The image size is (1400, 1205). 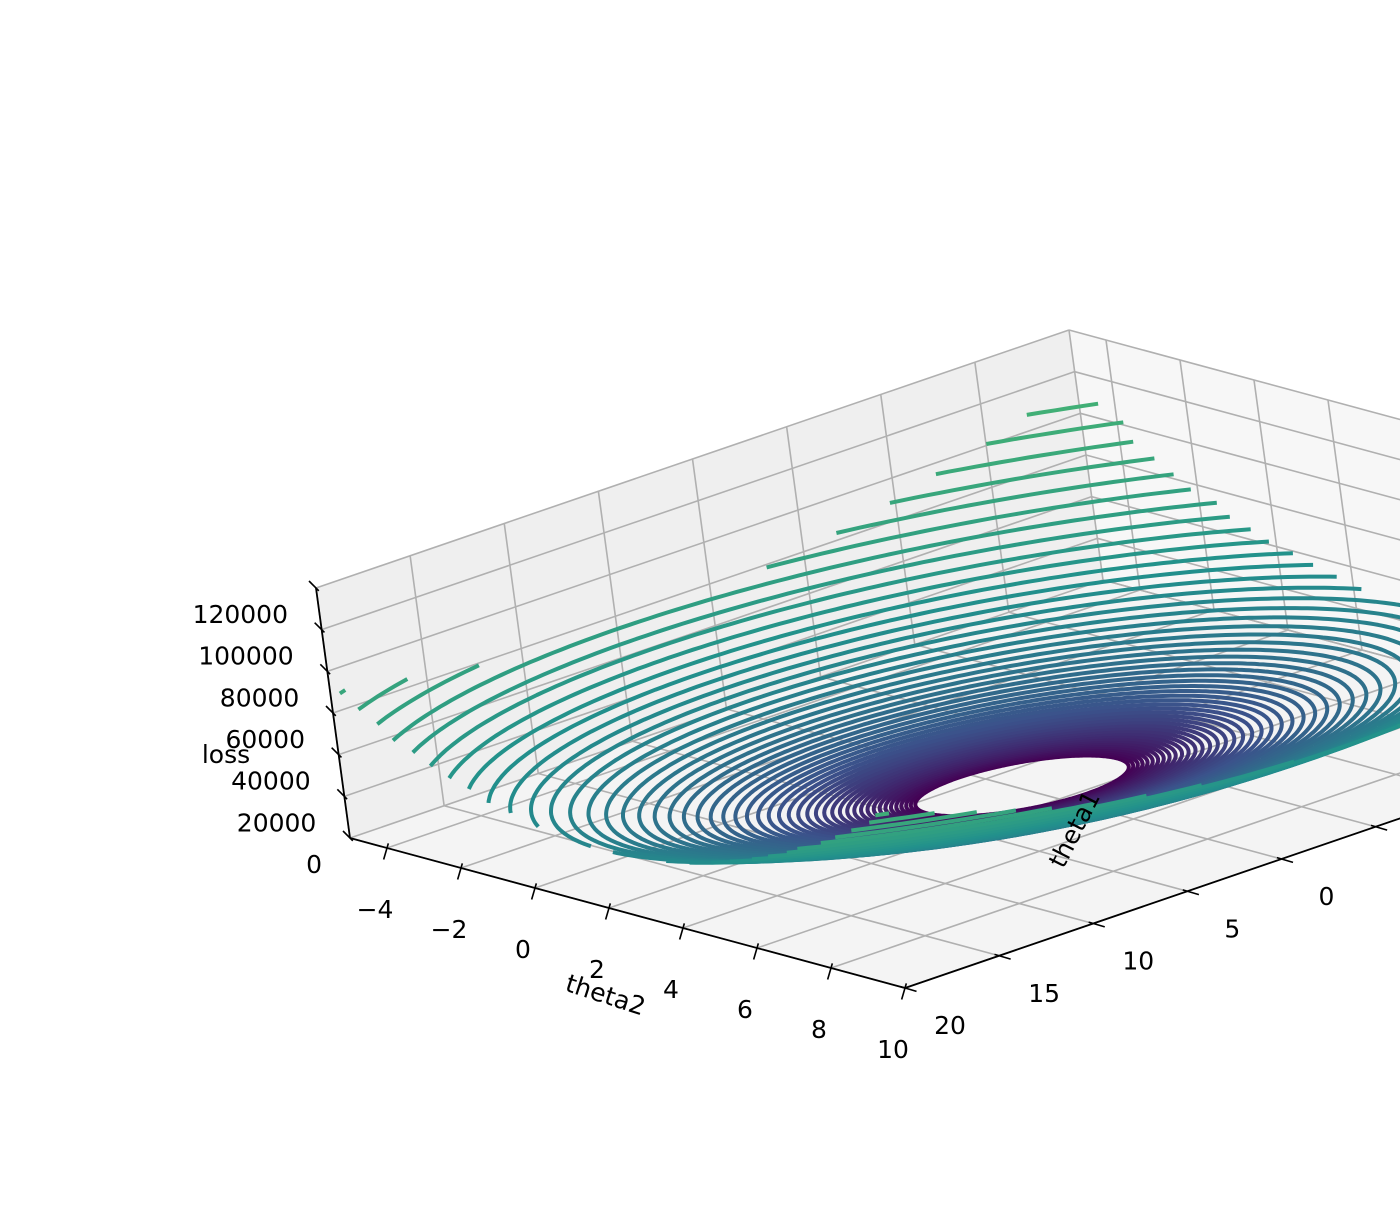 I want to click on x-tick-label: 10, so click(x=893, y=1049).